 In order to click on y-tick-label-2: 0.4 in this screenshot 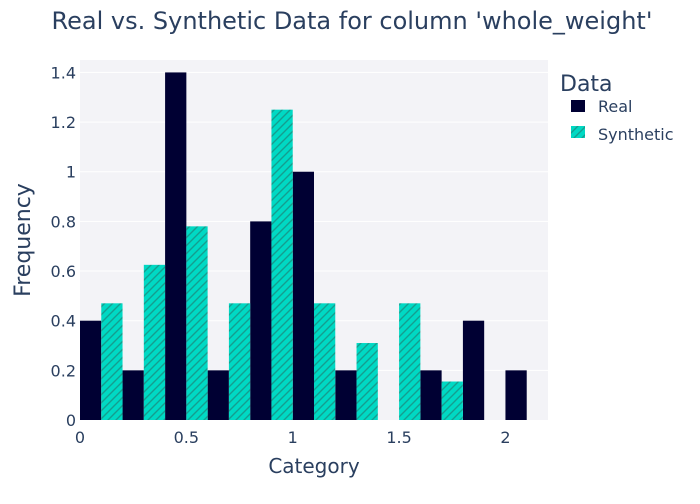, I will do `click(63, 321)`.